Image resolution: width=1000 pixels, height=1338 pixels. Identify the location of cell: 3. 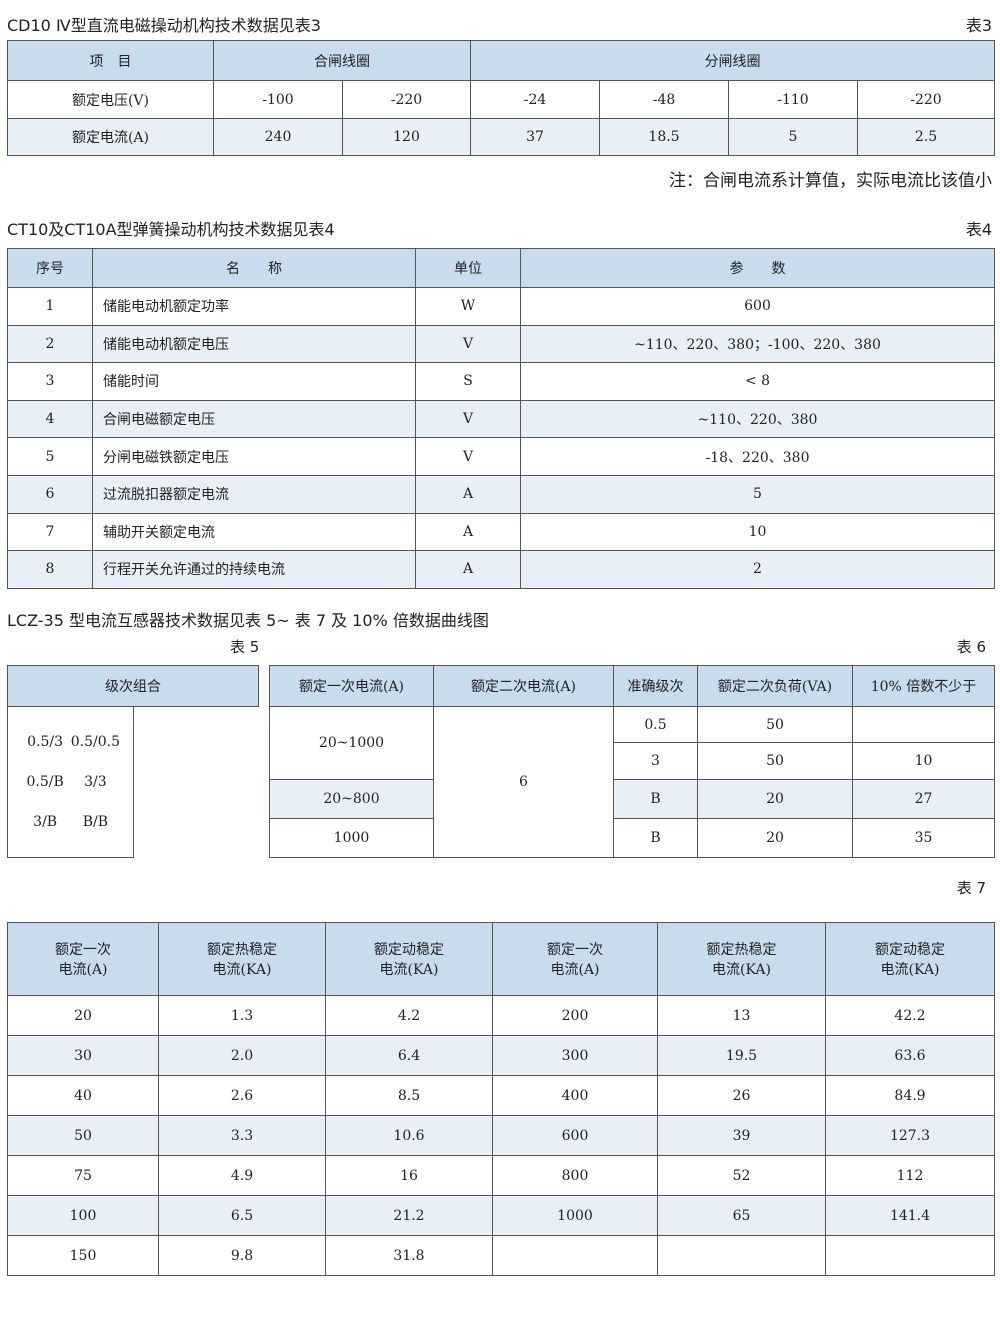
(655, 761).